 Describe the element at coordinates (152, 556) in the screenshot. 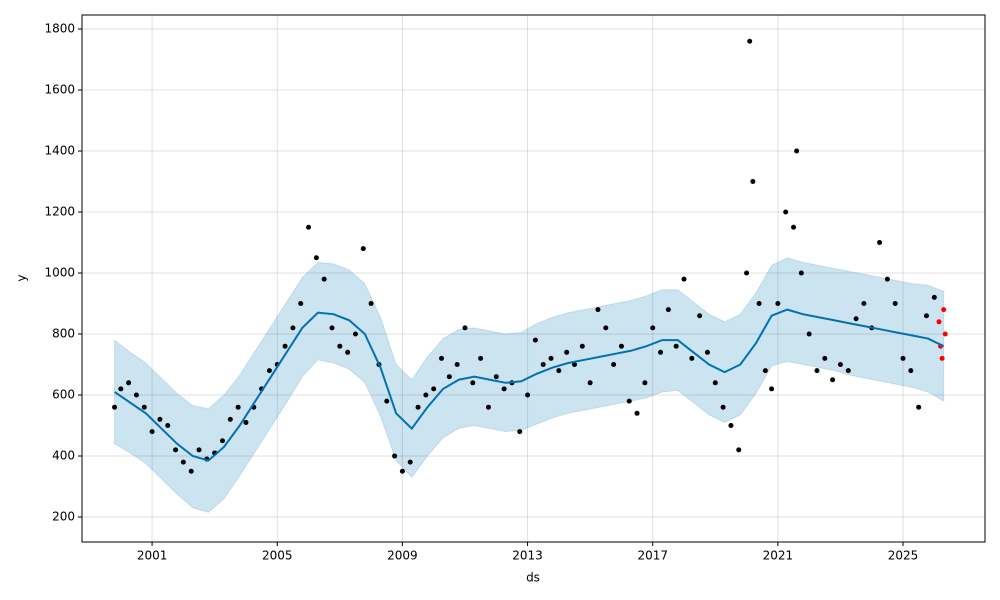

I see `x-tick-label: 2001` at that location.